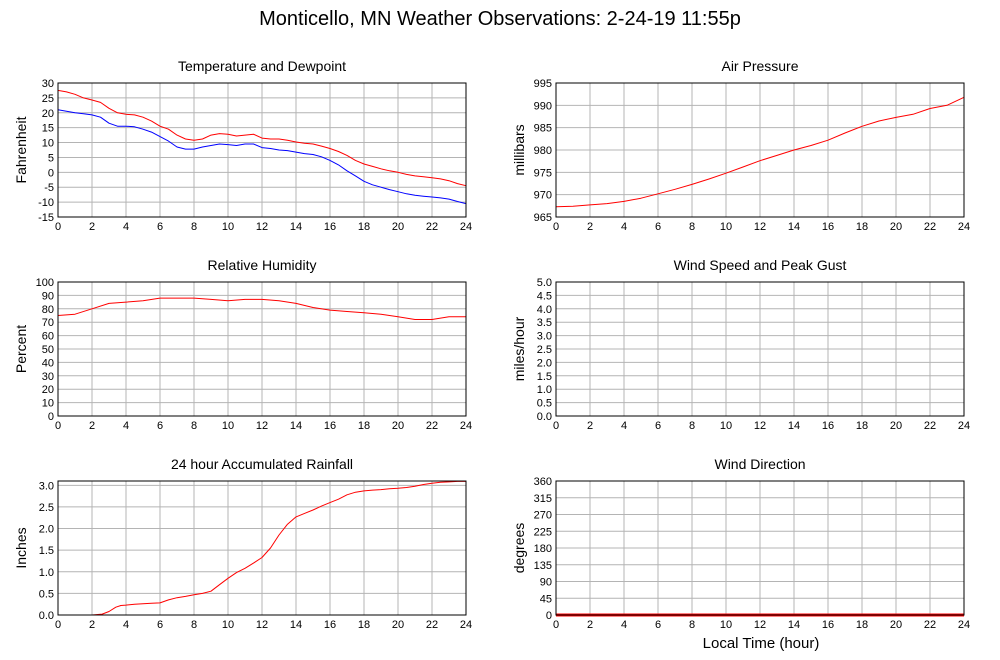  Describe the element at coordinates (759, 464) in the screenshot. I see `chart-title: Wind Direction` at that location.